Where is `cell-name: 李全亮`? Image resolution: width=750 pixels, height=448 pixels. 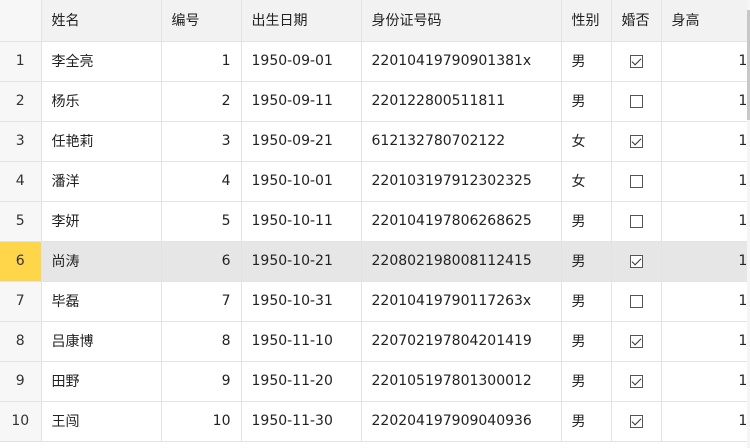
cell-name: 李全亮 is located at coordinates (101, 61).